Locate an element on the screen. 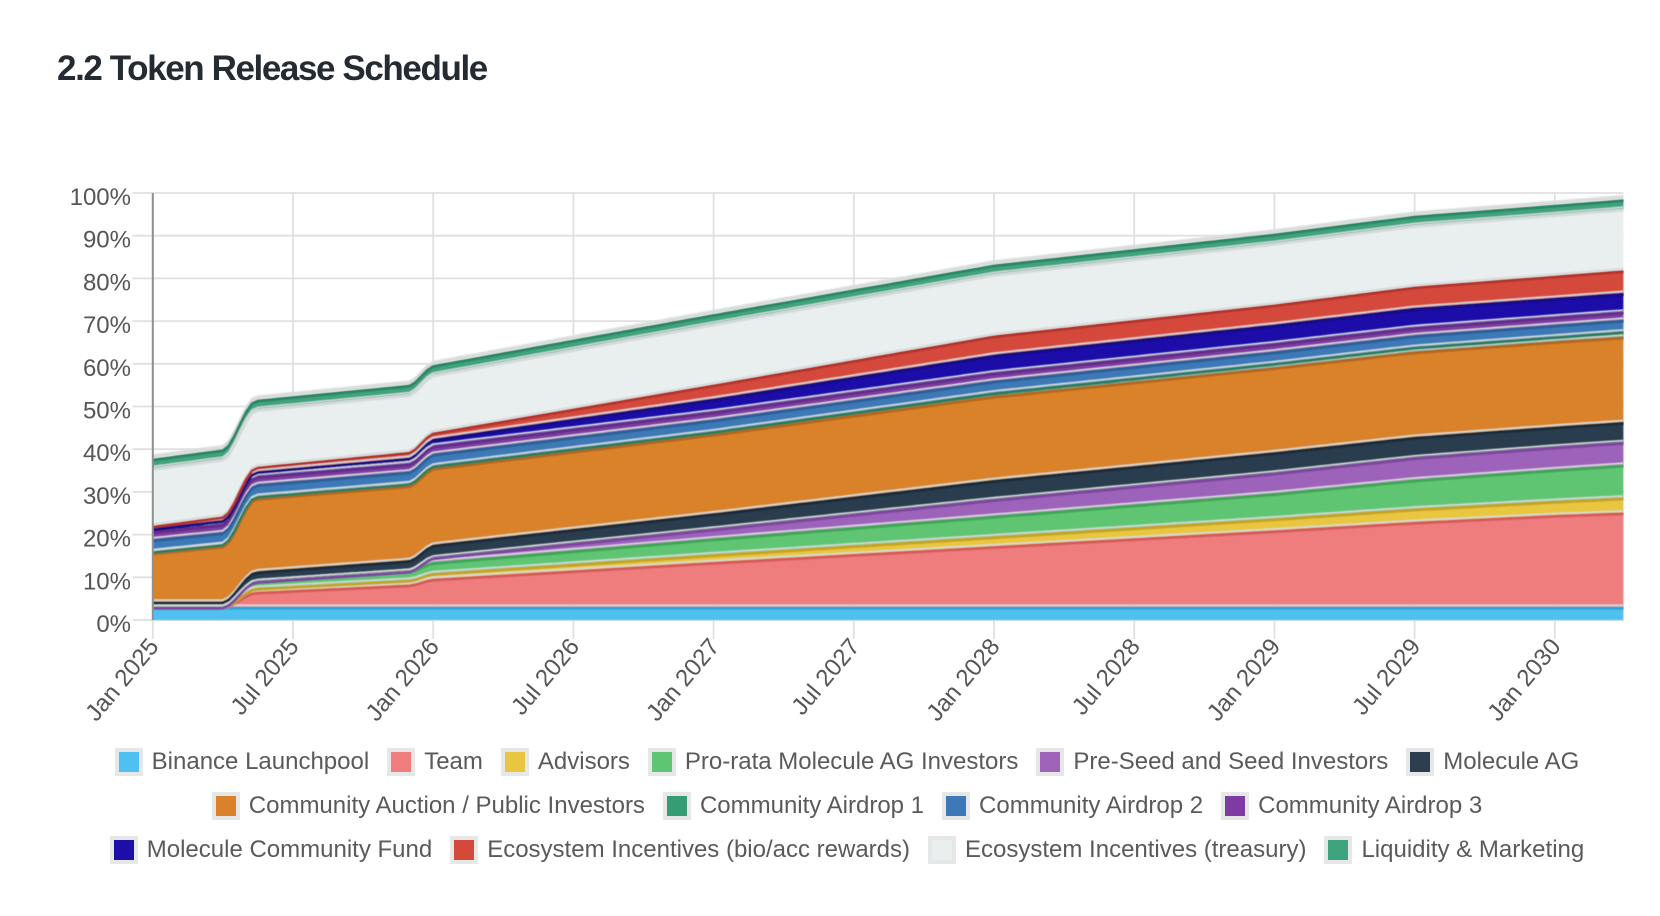 The height and width of the screenshot is (916, 1660). svg-text: 10% is located at coordinates (107, 581).